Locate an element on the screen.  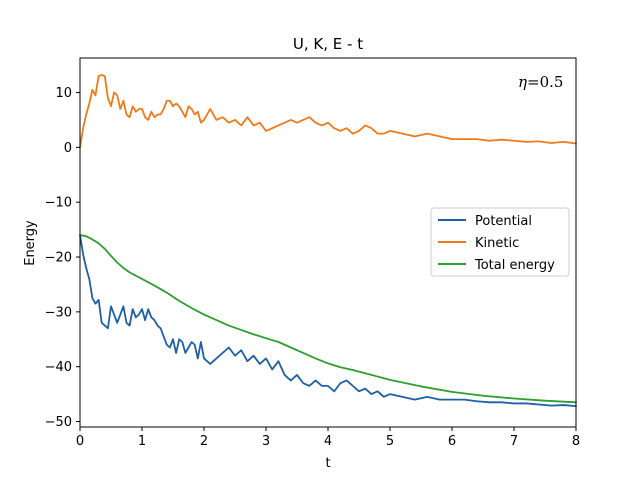
y-tick-label: −20 is located at coordinates (58, 258).